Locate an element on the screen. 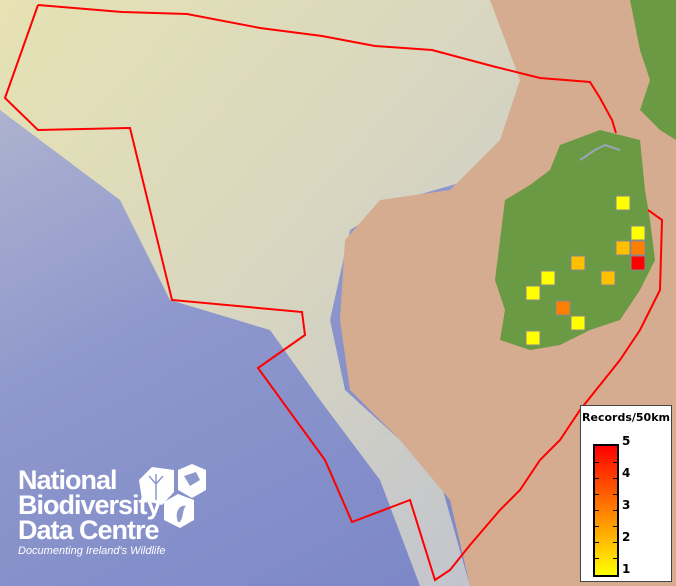 Image resolution: width=676 pixels, height=586 pixels. legend-label-1: 1 is located at coordinates (626, 569).